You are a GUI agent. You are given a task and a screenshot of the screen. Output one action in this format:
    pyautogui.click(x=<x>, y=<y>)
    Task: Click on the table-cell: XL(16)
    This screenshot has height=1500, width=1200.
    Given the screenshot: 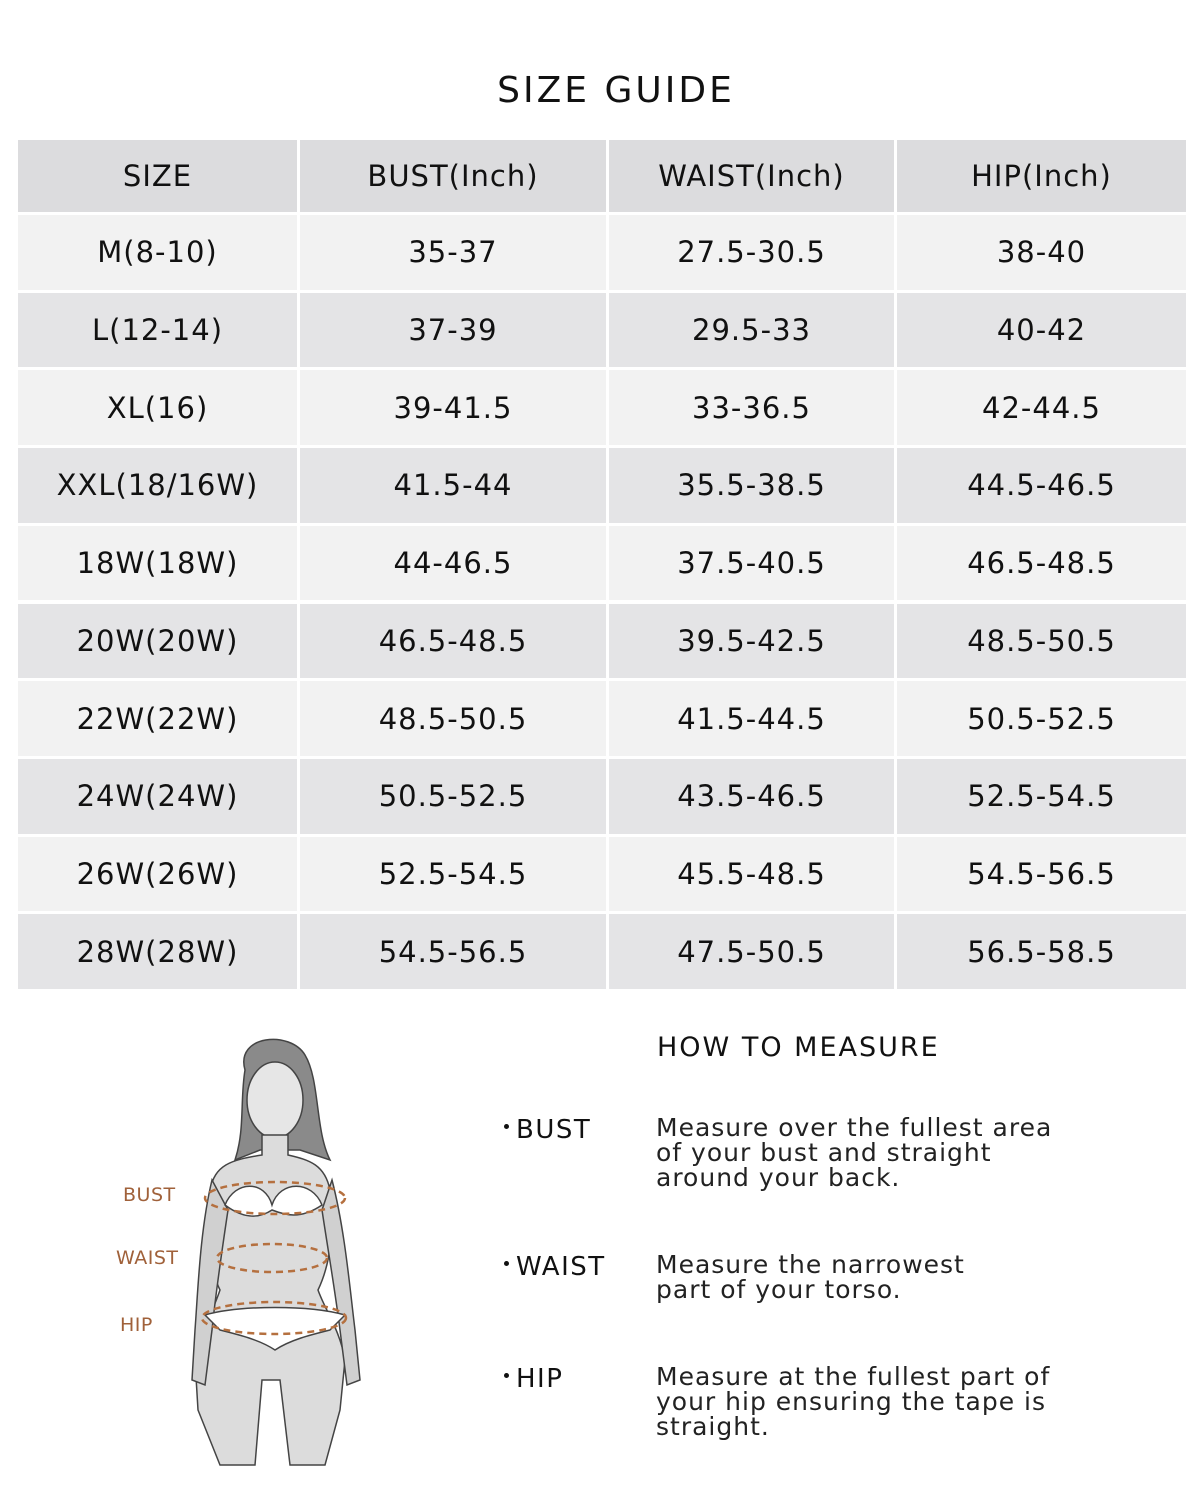 What is the action you would take?
    pyautogui.click(x=157, y=408)
    